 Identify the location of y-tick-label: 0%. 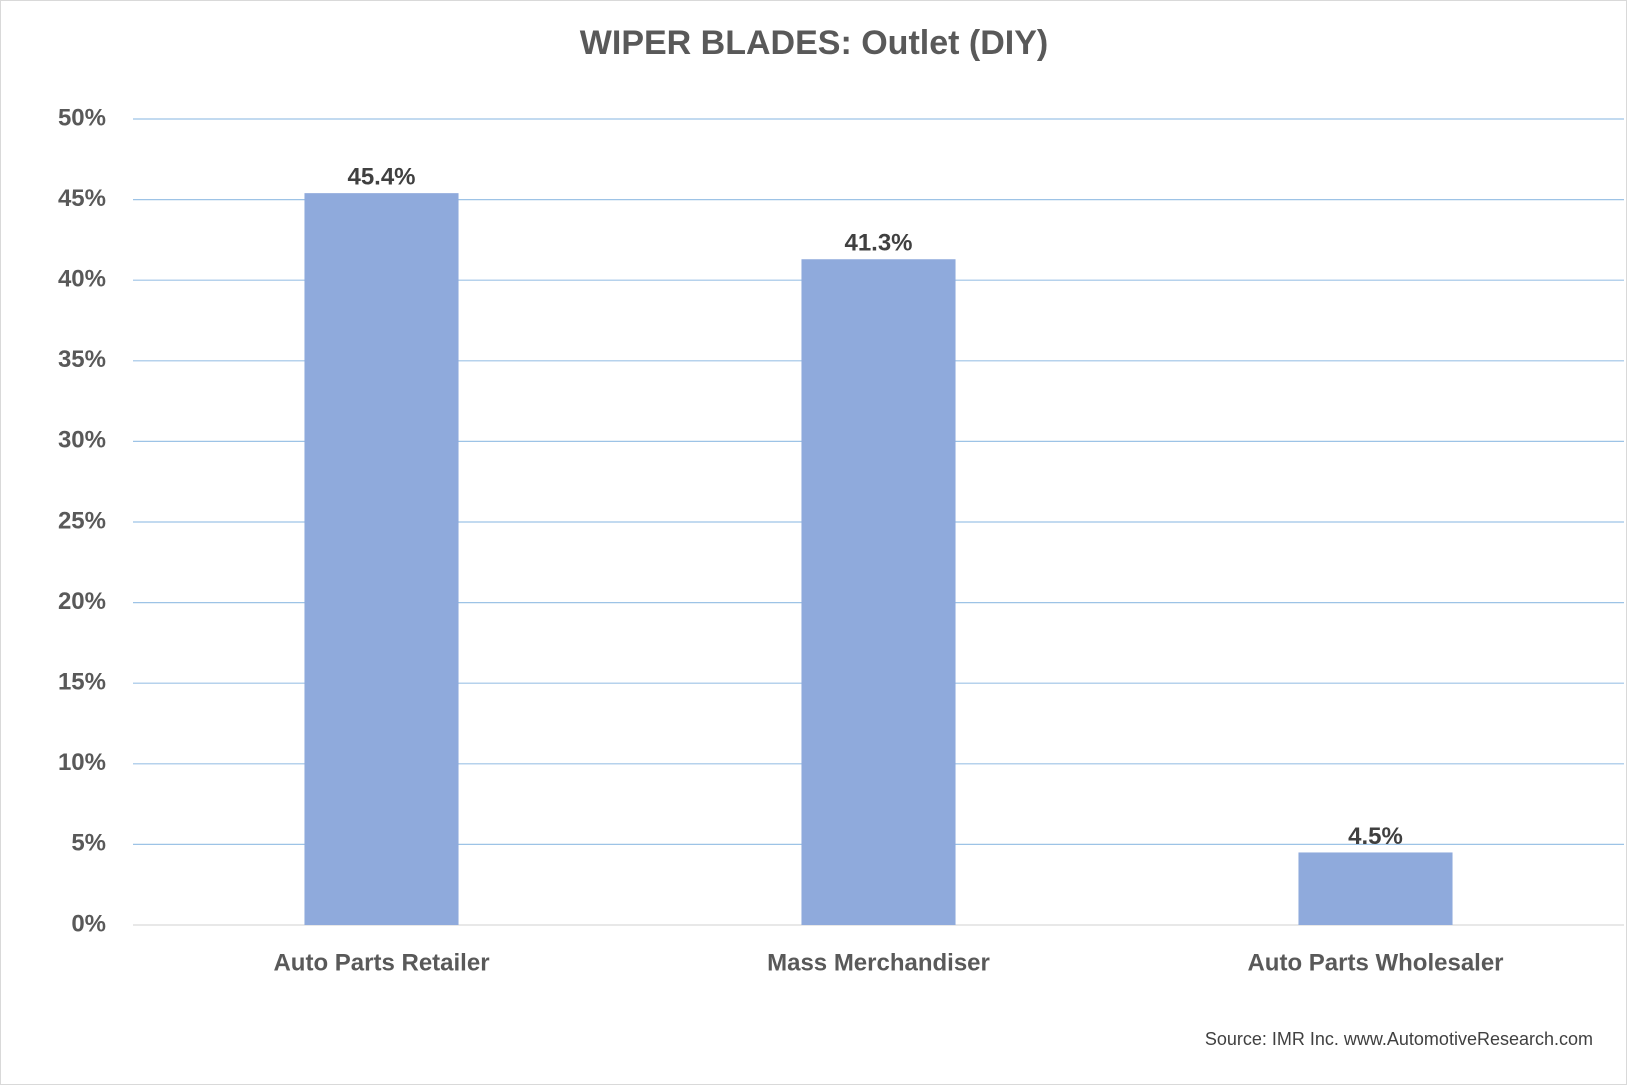
(88, 923).